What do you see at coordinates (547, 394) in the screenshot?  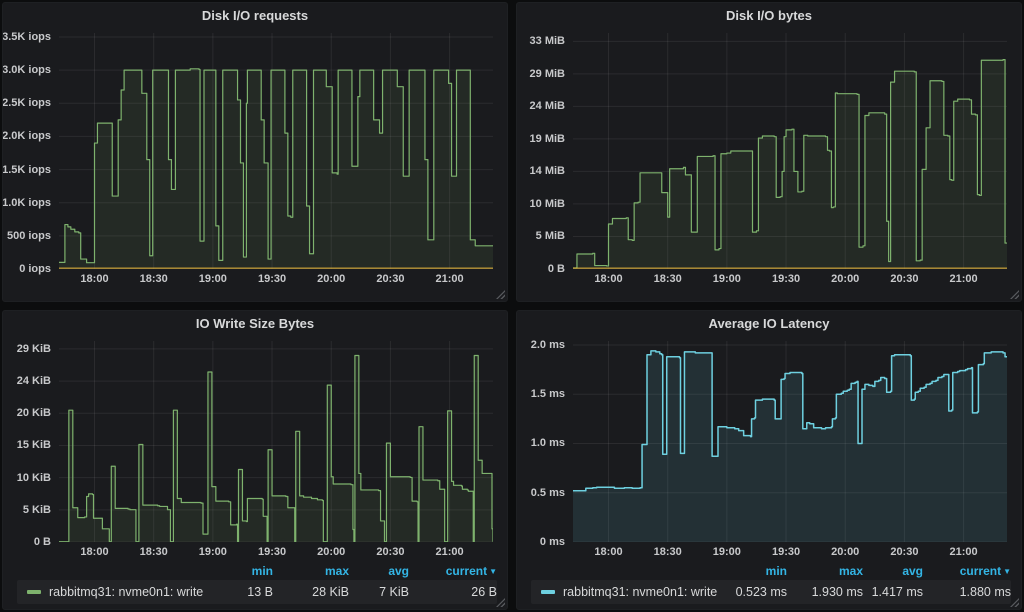 I see `y-tick-label: 1.5 ms` at bounding box center [547, 394].